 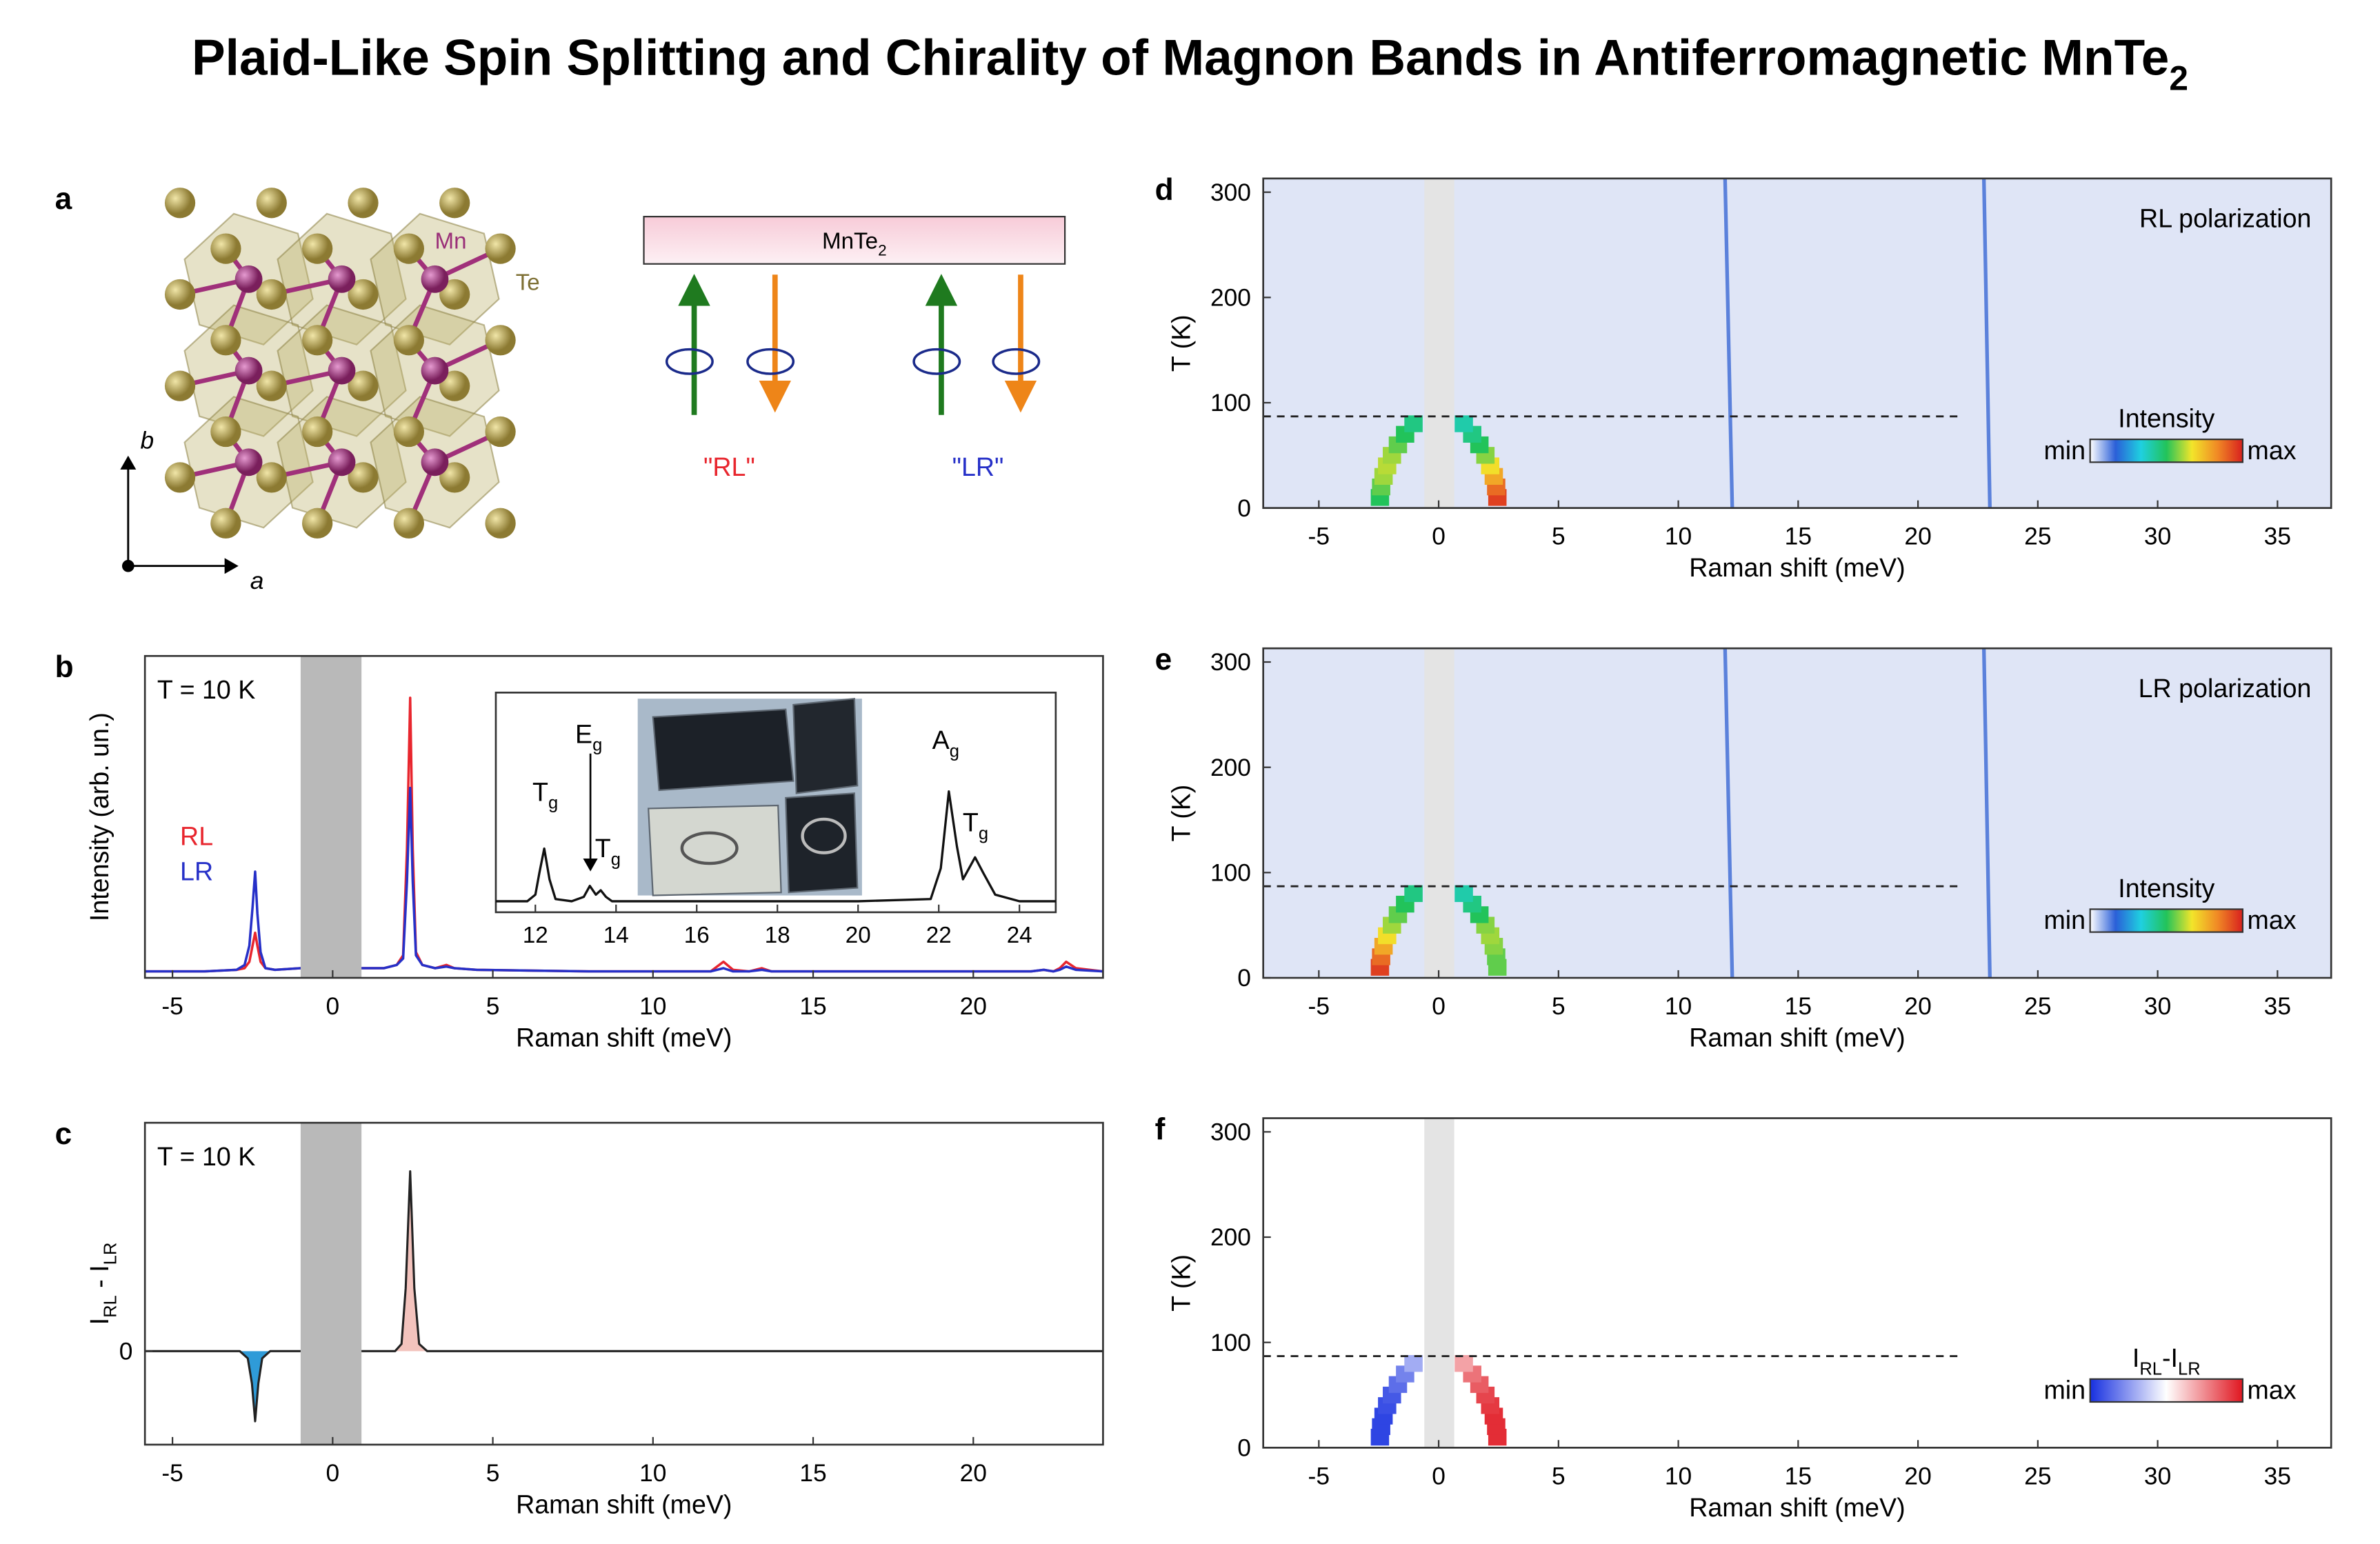 I want to click on colorbar-min: min, so click(x=2064, y=919).